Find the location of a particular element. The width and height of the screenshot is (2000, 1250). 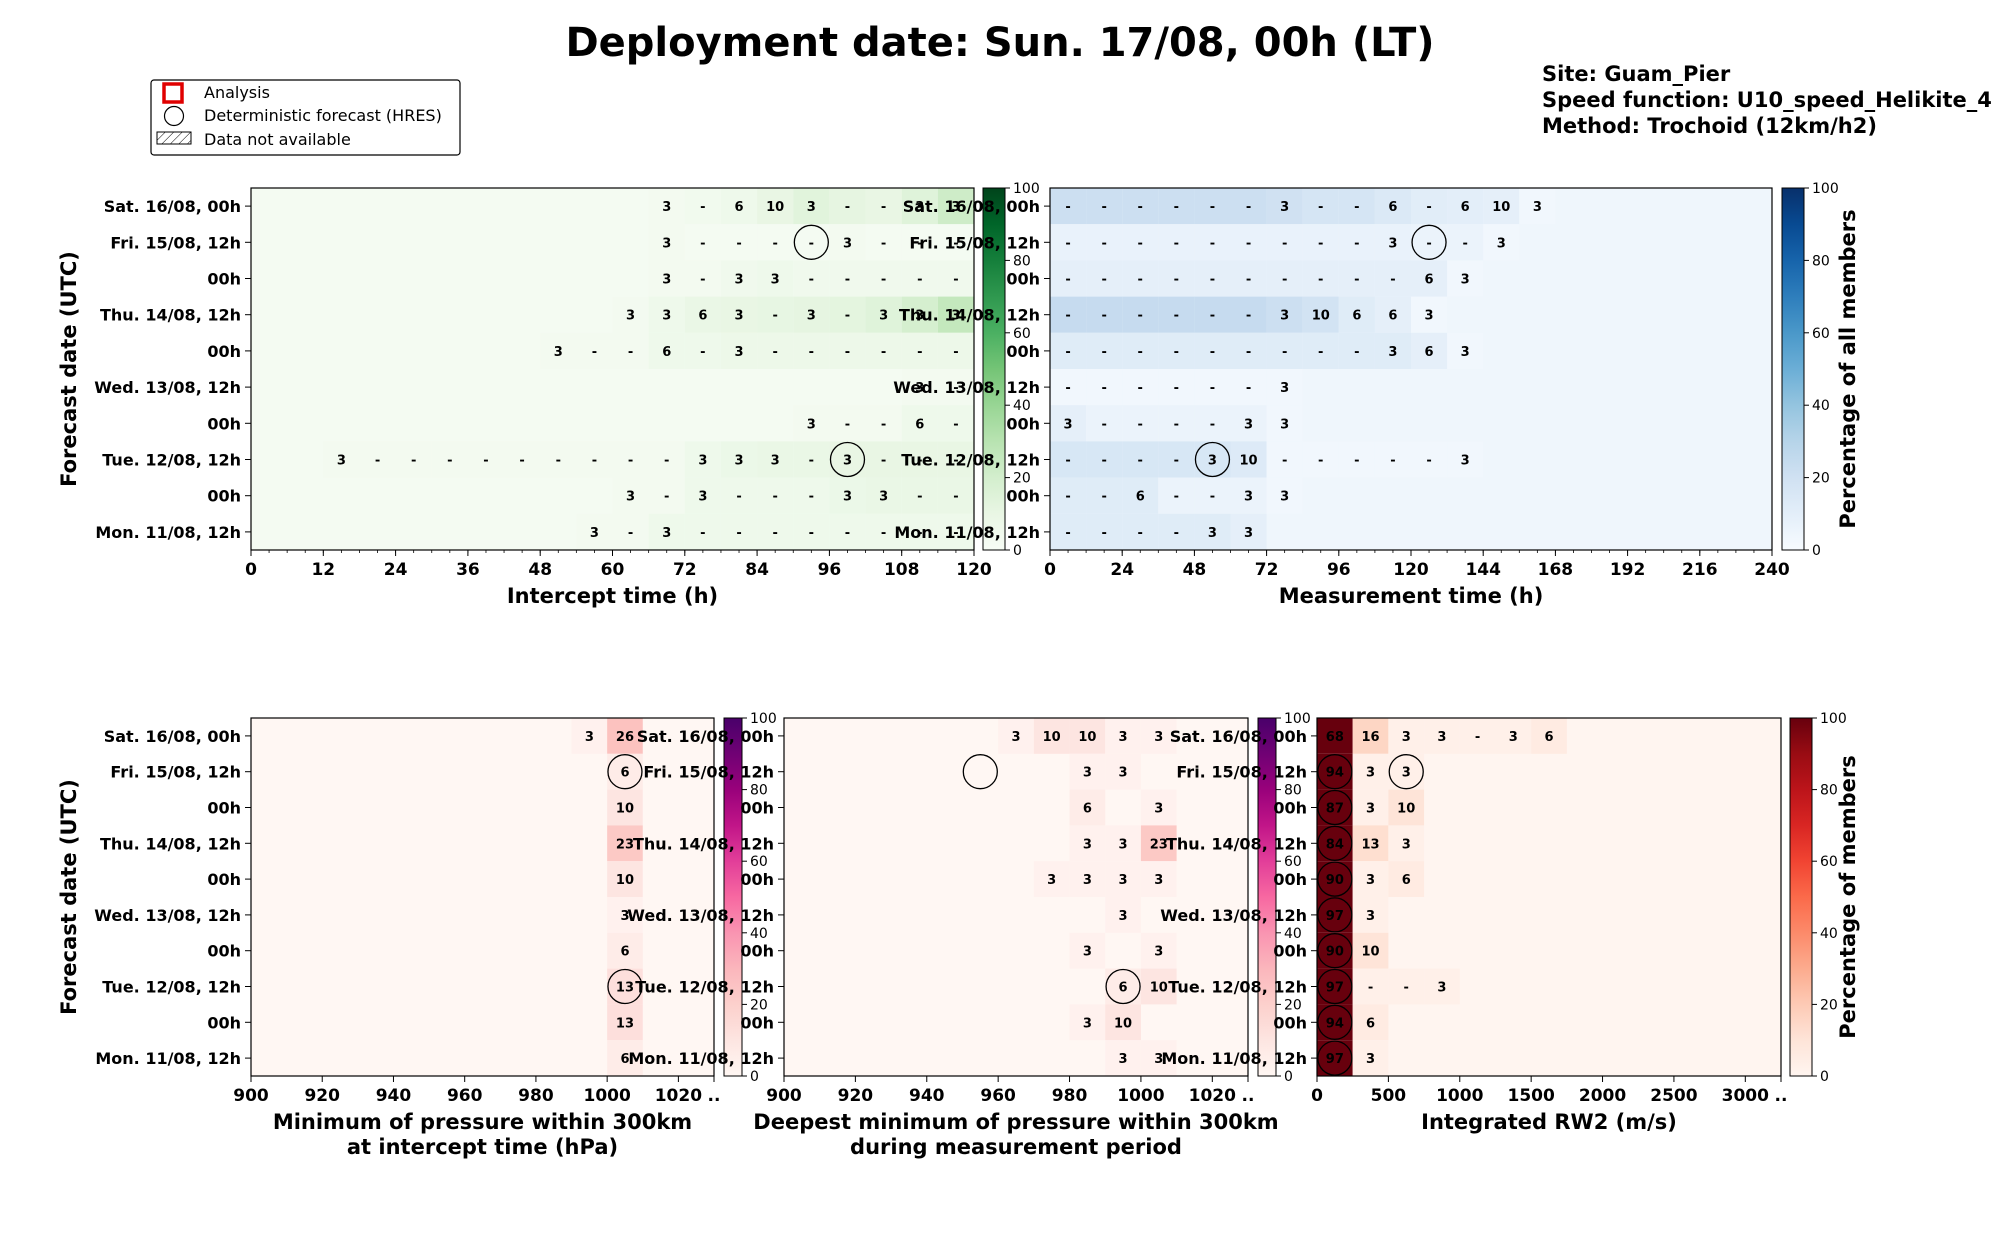

x-tick-label: 12 is located at coordinates (323, 570).